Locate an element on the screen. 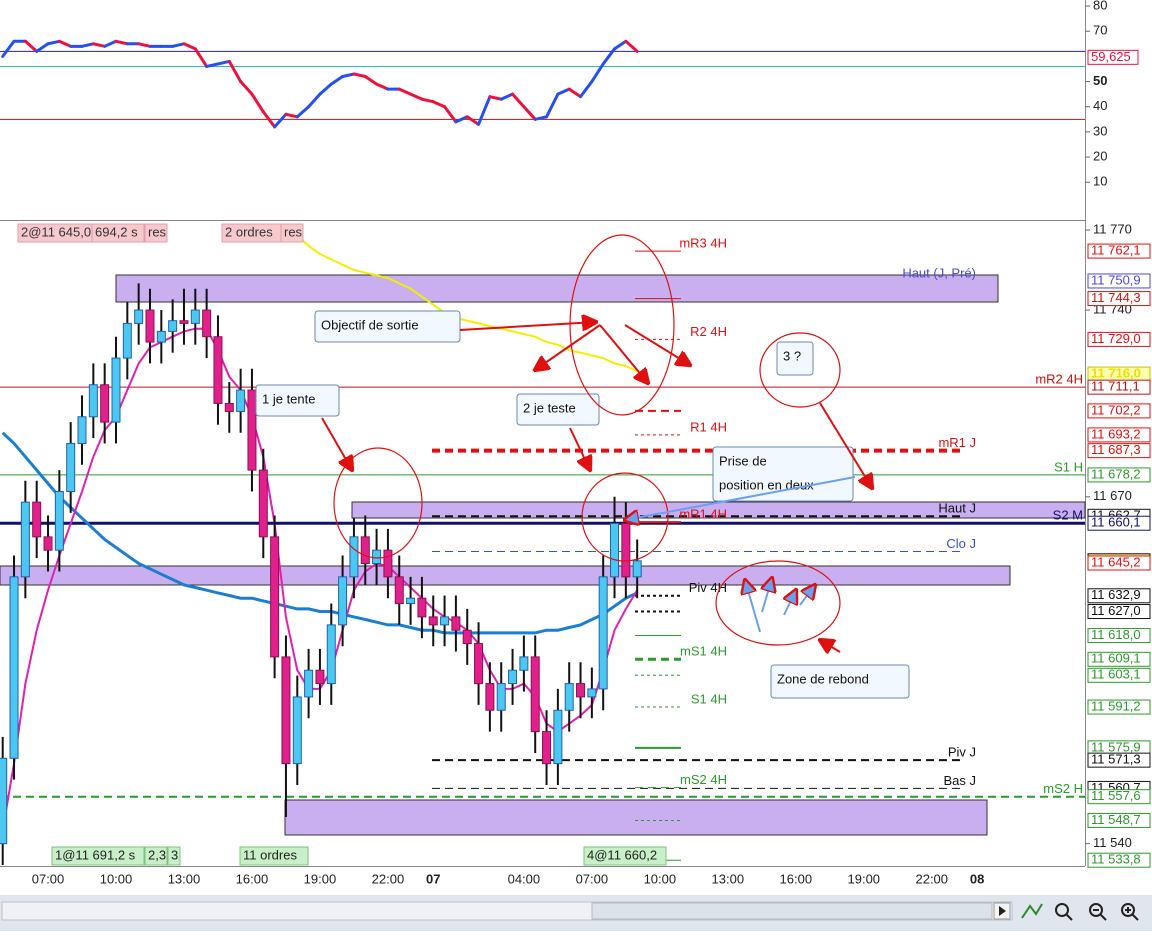 This screenshot has height=936, width=1152. order-tag-text: 694,2 s is located at coordinates (116, 231).